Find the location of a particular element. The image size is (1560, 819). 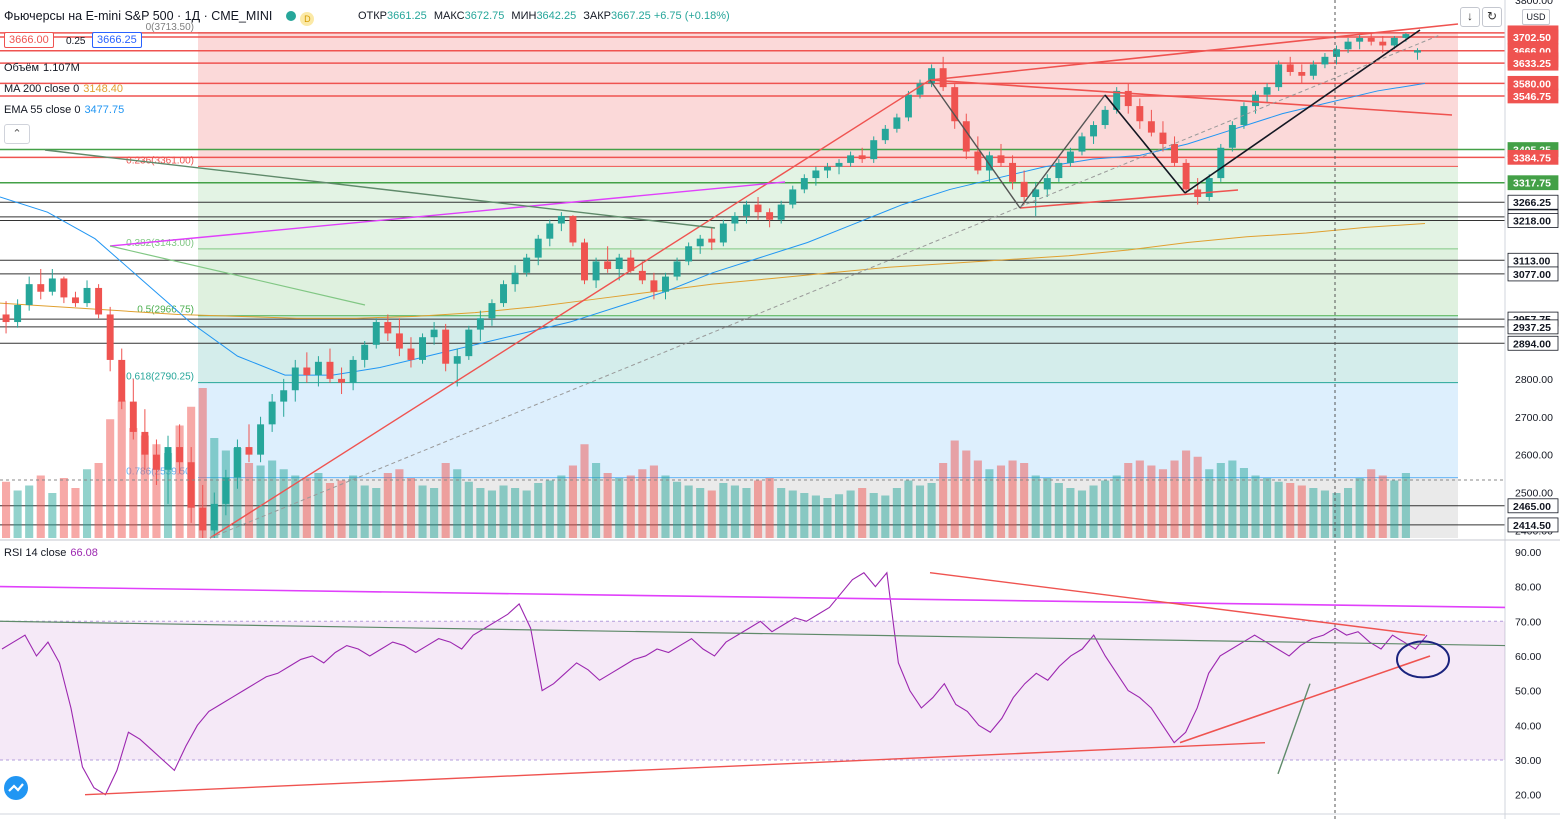

price-axis-tick-label: 3800.00 is located at coordinates (1534, 3).